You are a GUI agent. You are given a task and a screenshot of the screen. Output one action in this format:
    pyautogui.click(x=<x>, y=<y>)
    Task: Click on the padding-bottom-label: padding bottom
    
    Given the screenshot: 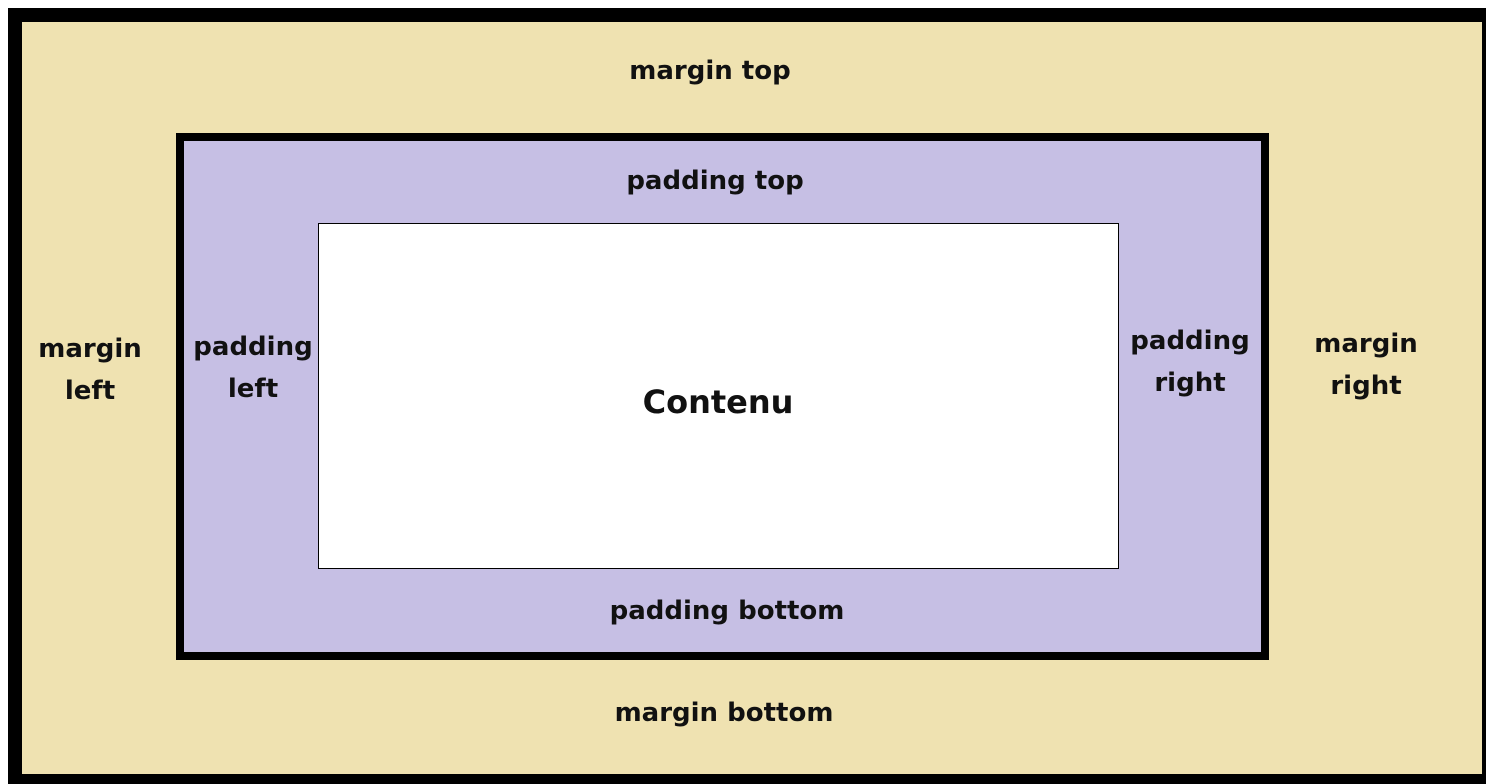 What is the action you would take?
    pyautogui.click(x=727, y=611)
    